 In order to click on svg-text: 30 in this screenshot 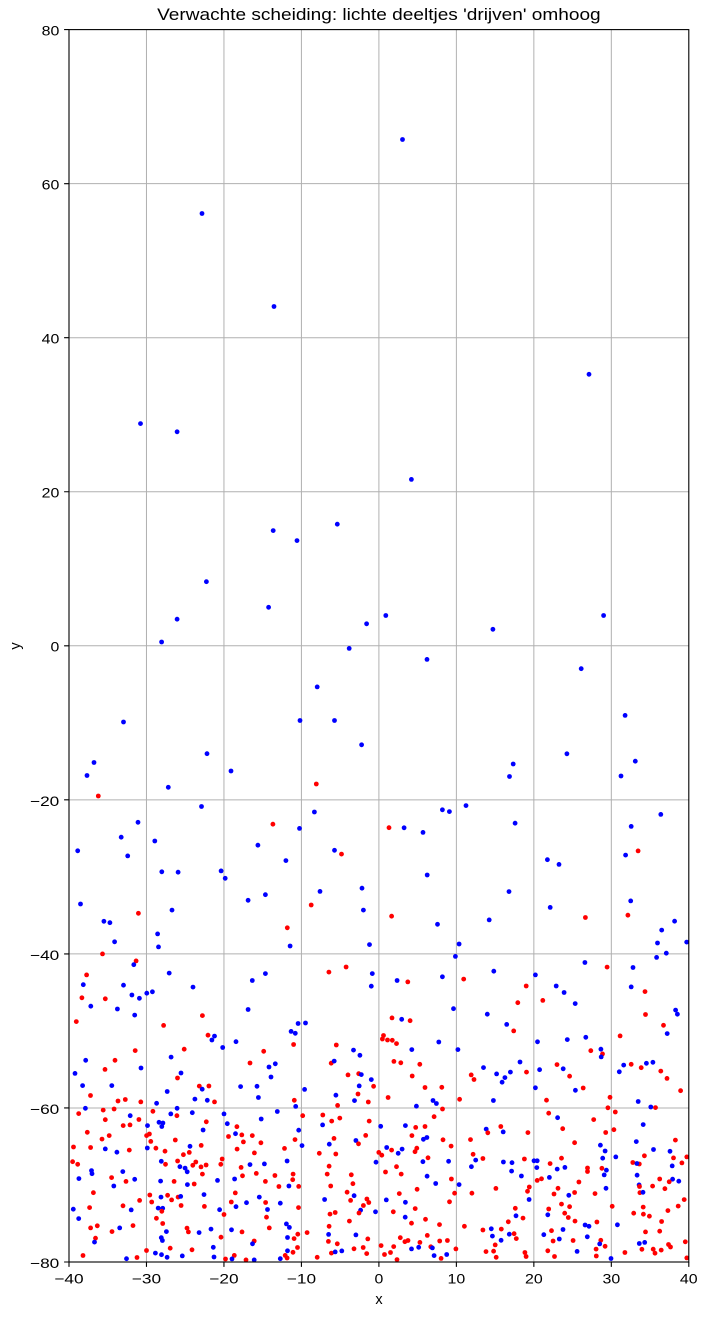, I will do `click(611, 1278)`.